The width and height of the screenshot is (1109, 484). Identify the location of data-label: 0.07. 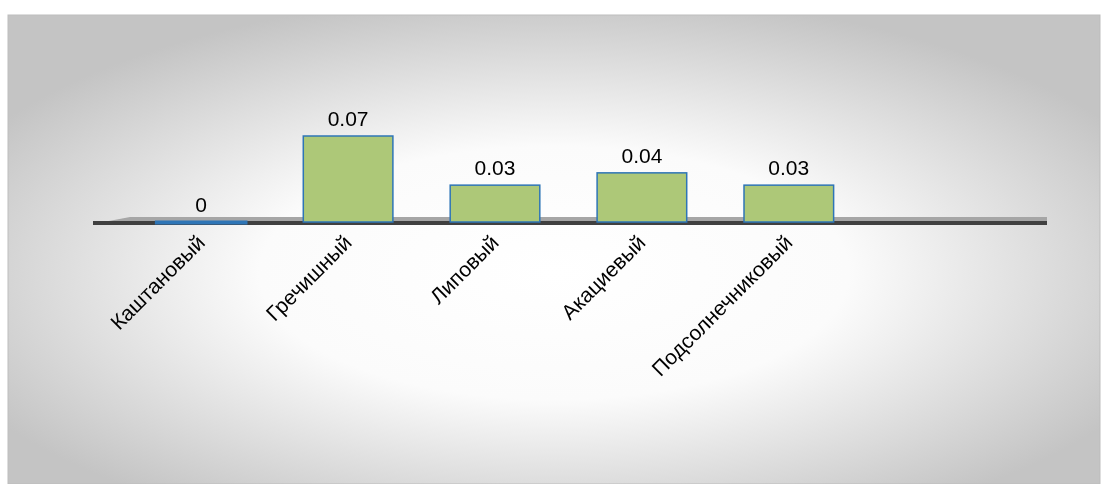
(348, 118).